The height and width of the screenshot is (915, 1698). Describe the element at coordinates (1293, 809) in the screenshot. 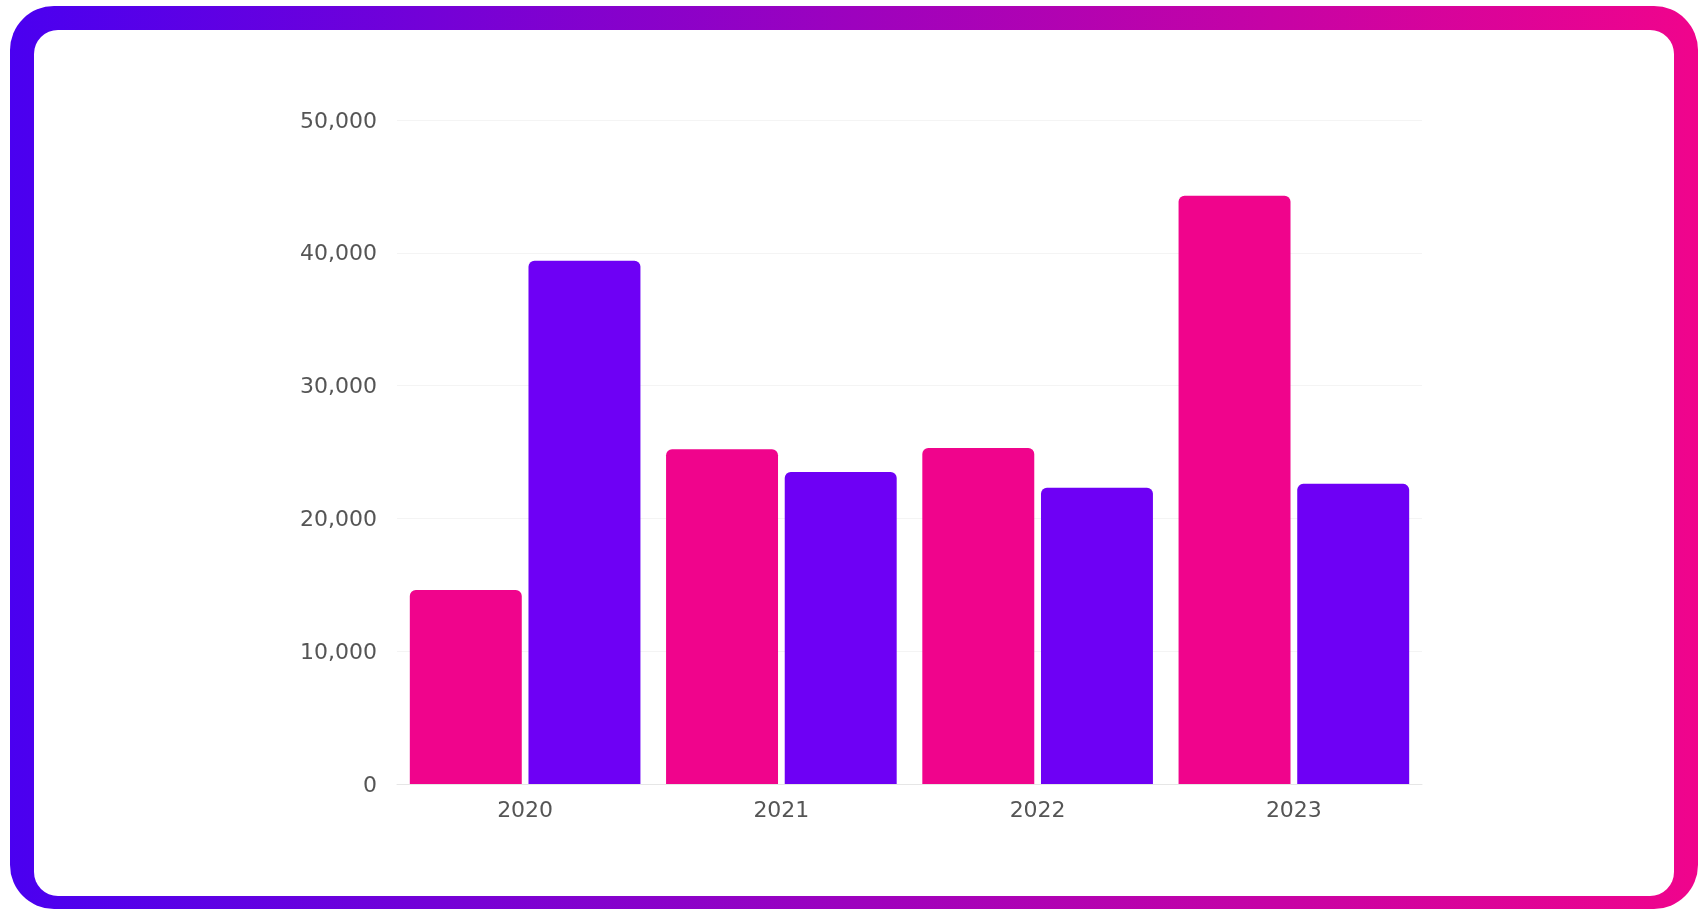

I see `x-tick-label: 2023` at that location.